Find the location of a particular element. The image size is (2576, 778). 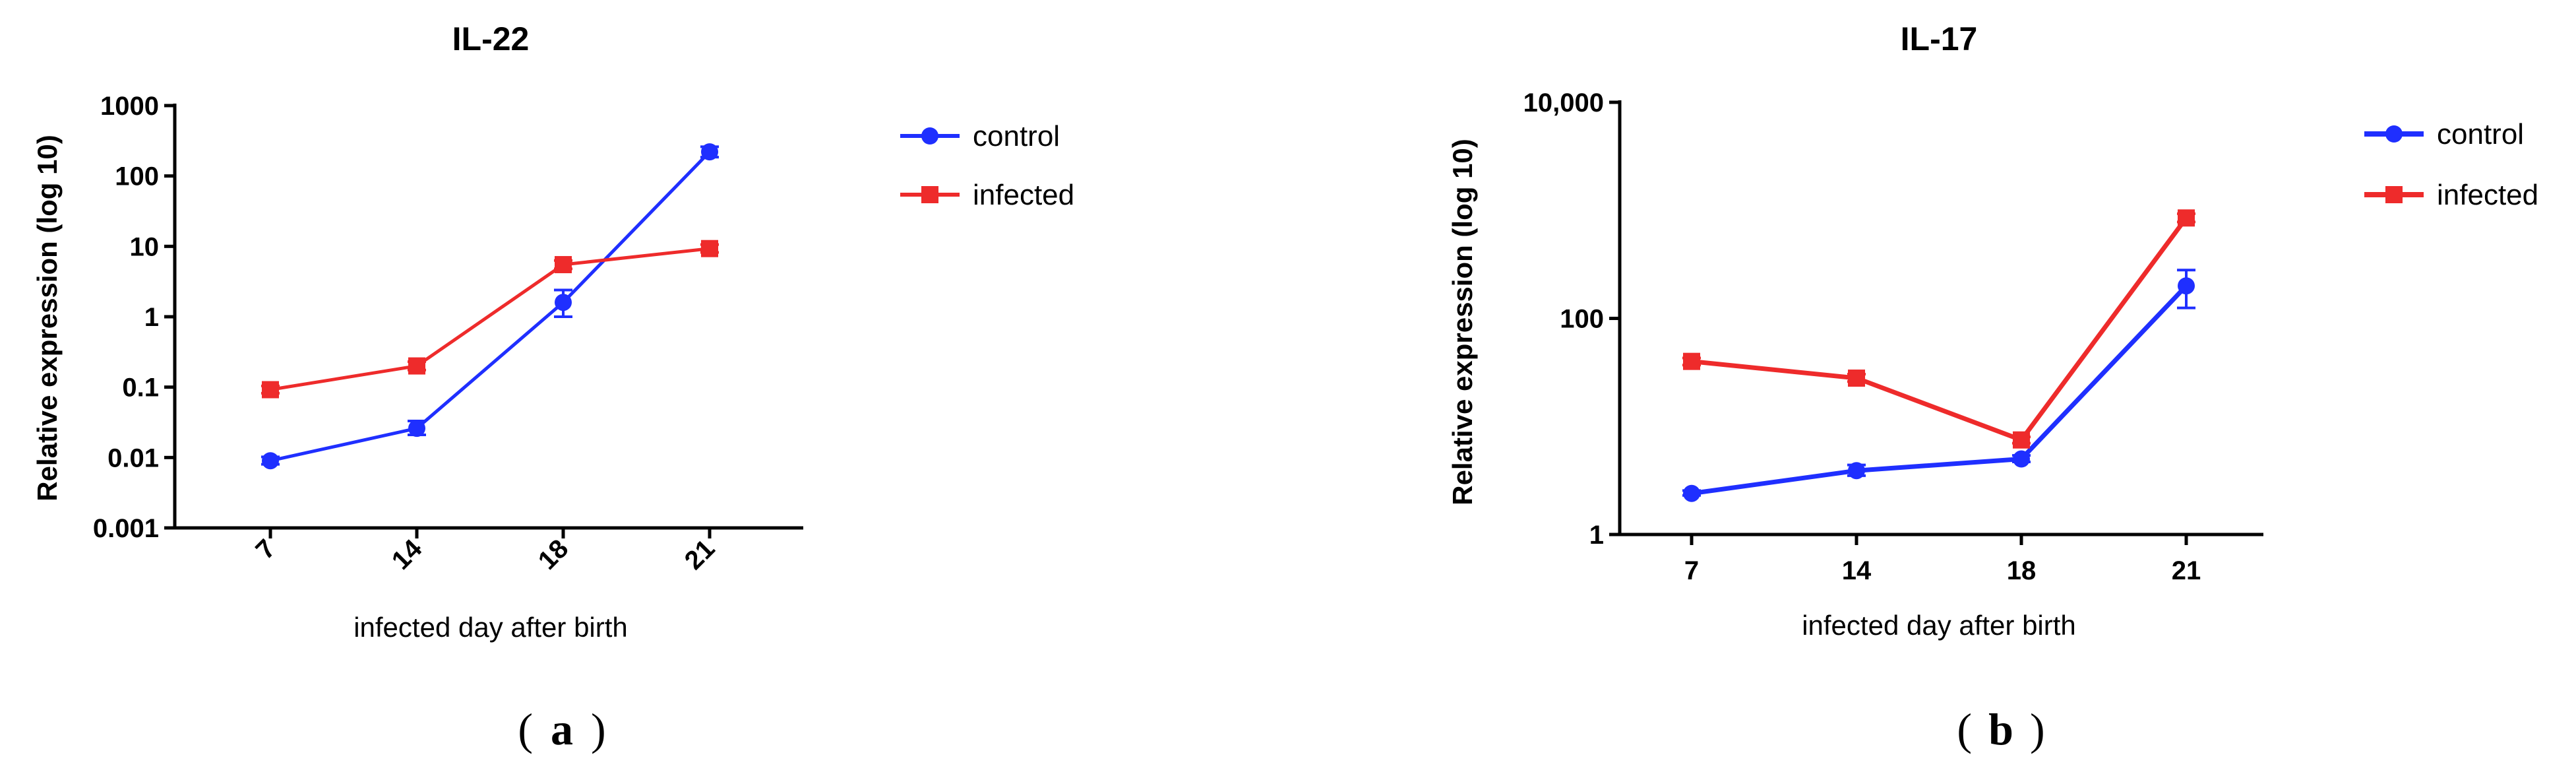

y-tick-label: 0.001 is located at coordinates (126, 528).